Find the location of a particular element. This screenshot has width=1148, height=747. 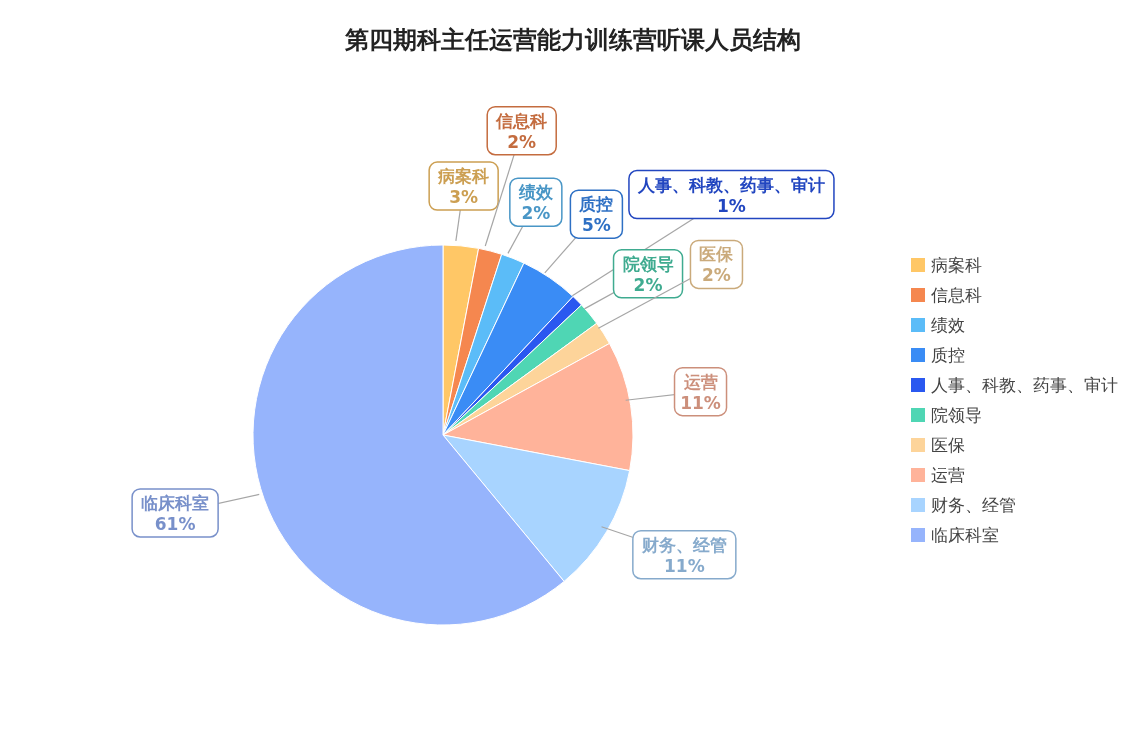

legend-label: 院领导 is located at coordinates (956, 415).